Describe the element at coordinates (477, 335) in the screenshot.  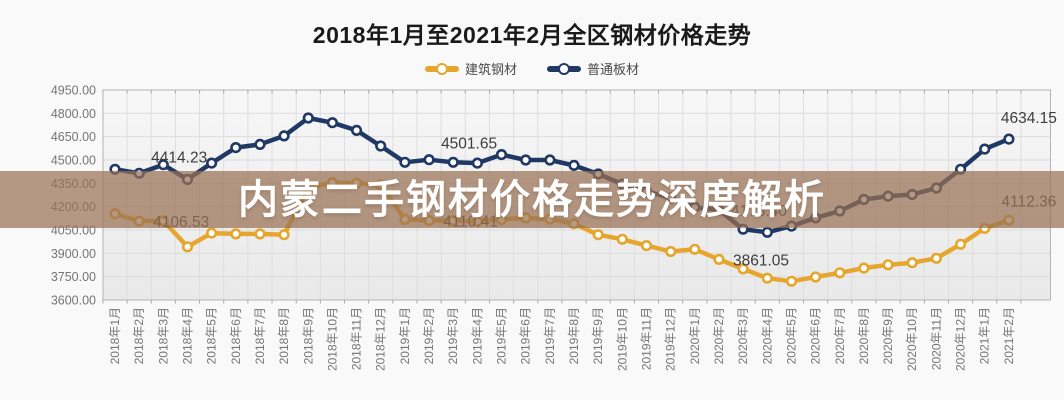
I see `svg-text: 2019年4月` at that location.